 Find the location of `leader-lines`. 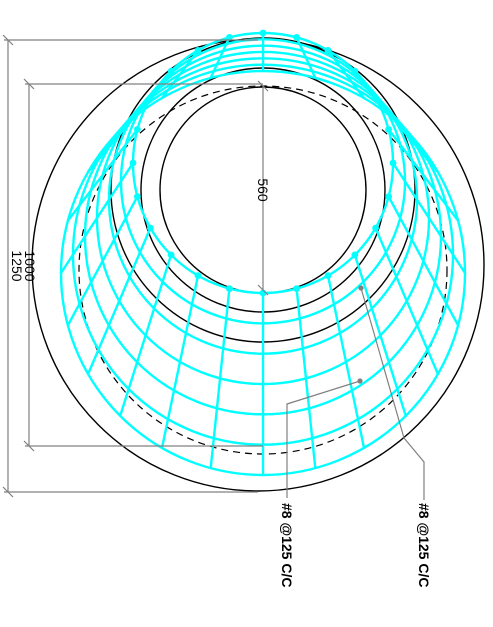

leader-lines is located at coordinates (355, 392).